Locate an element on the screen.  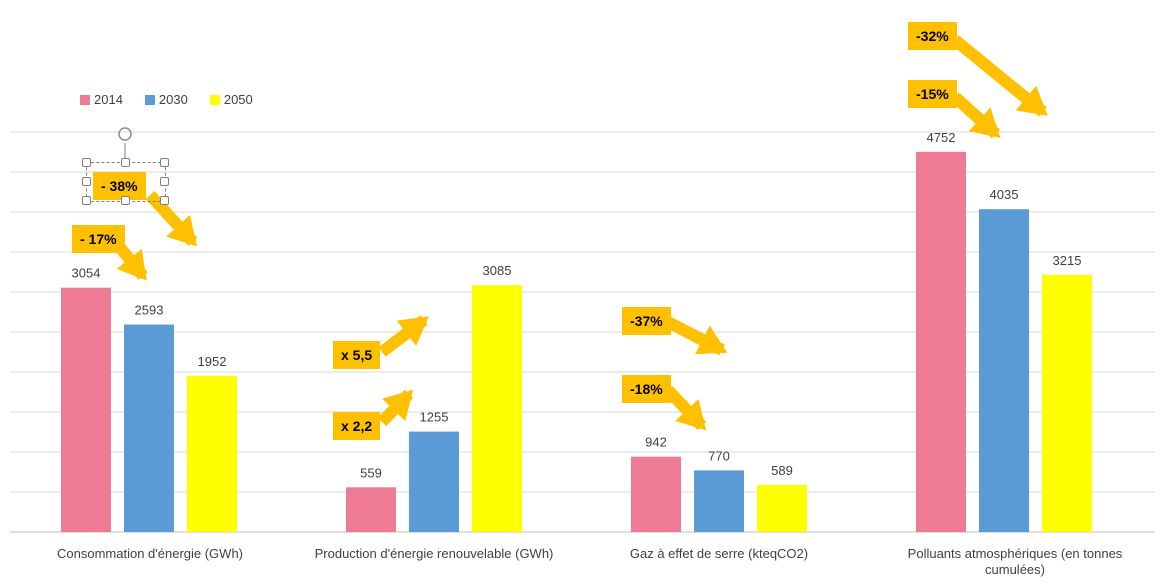
arrow-minus-32-head is located at coordinates (1031, 100).